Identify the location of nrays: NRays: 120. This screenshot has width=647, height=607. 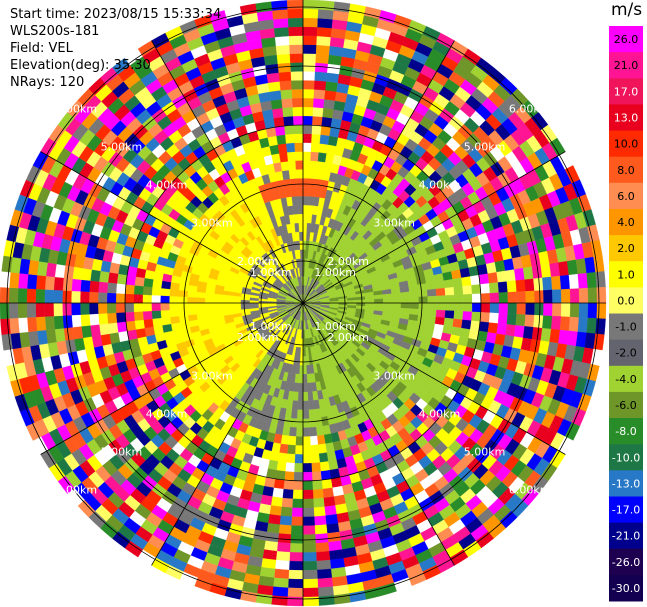
(47, 82).